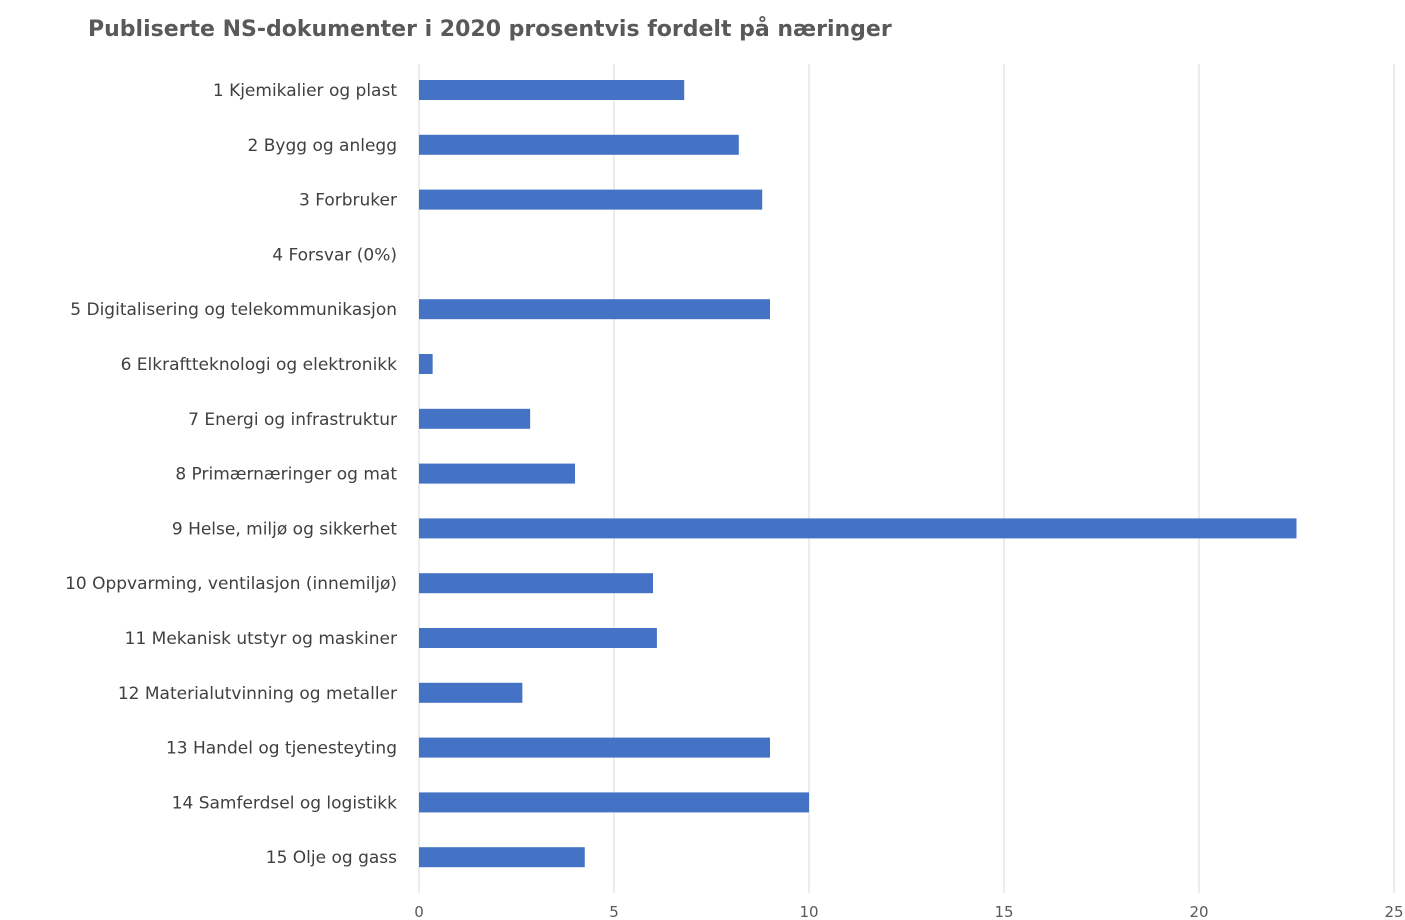 This screenshot has height=920, width=1405. Describe the element at coordinates (1003, 911) in the screenshot. I see `x-tick-label: 15` at that location.